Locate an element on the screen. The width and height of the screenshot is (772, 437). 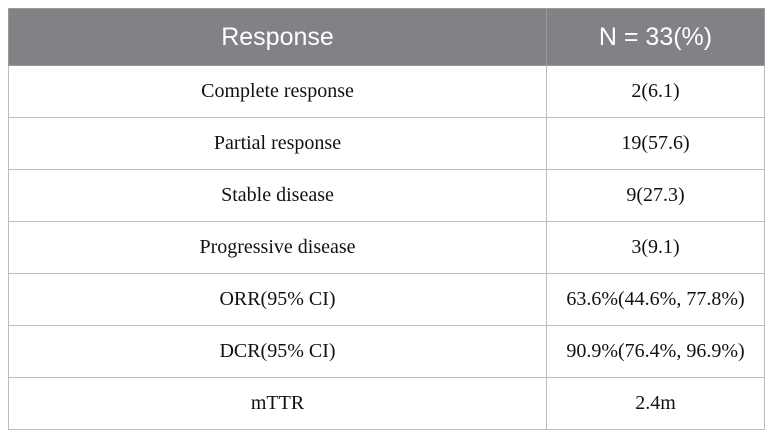
row-label: Stable disease is located at coordinates (277, 195).